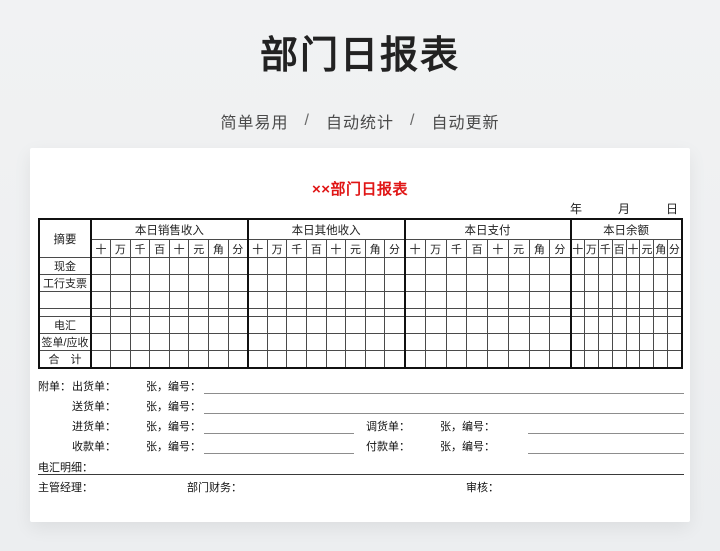 The height and width of the screenshot is (551, 720). I want to click on table-row: 工行支票, so click(360, 283).